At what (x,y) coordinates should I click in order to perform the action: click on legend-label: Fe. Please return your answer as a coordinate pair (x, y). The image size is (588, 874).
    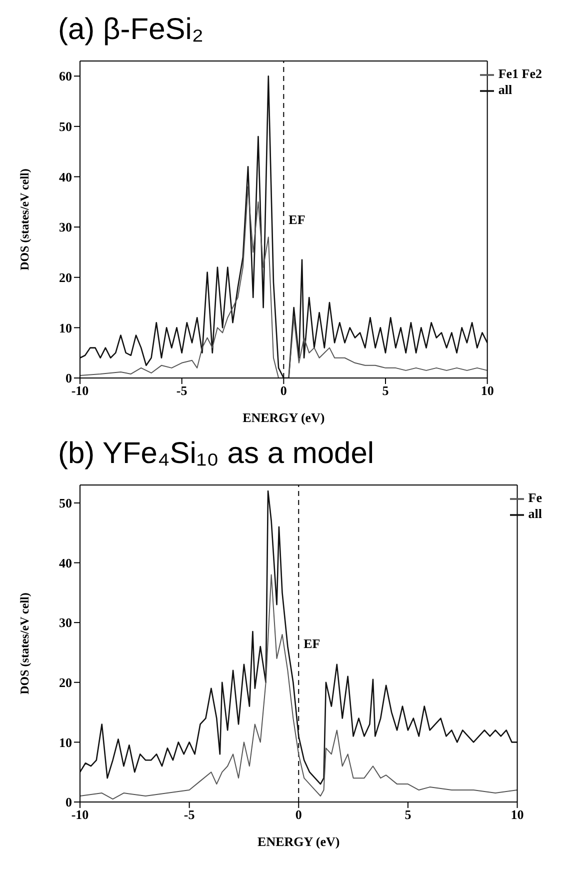
    Looking at the image, I should click on (535, 497).